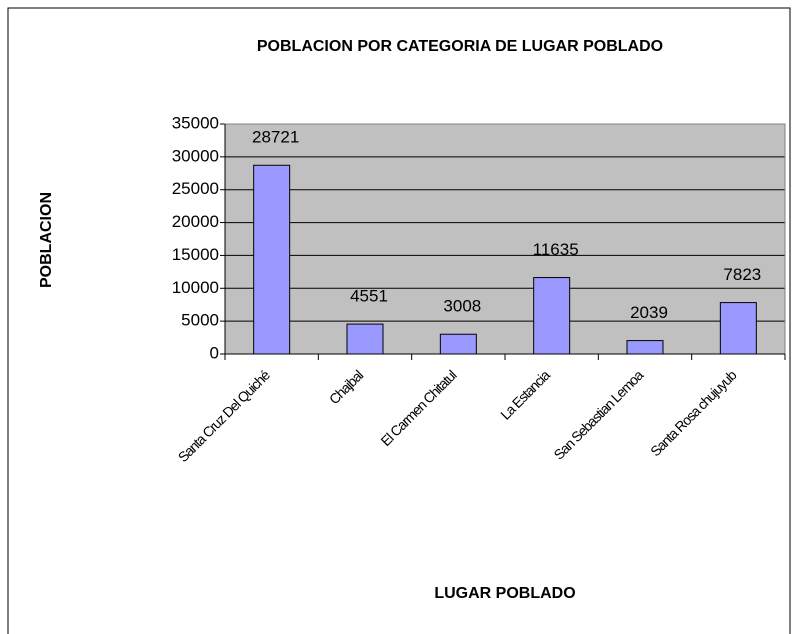 This screenshot has height=634, width=799. I want to click on data-label: 11635, so click(556, 249).